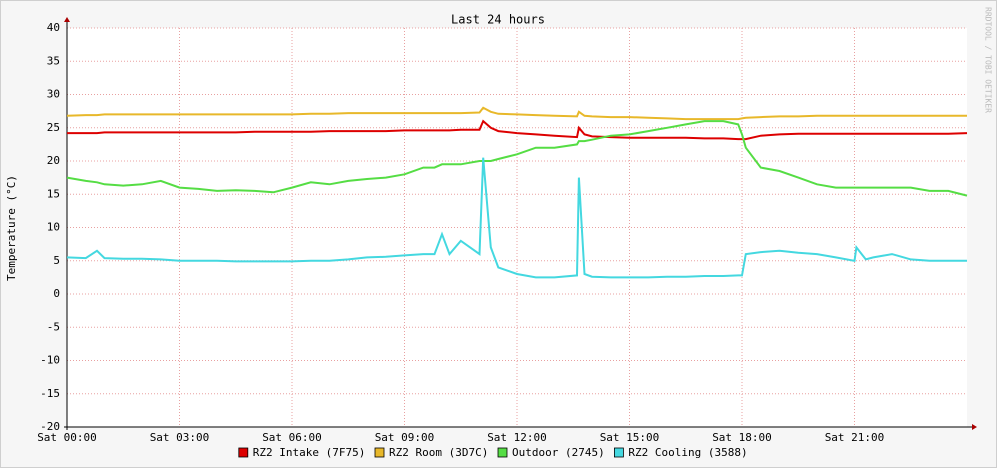 The image size is (997, 468). I want to click on y-axis-label: Temperature (°C), so click(11, 228).